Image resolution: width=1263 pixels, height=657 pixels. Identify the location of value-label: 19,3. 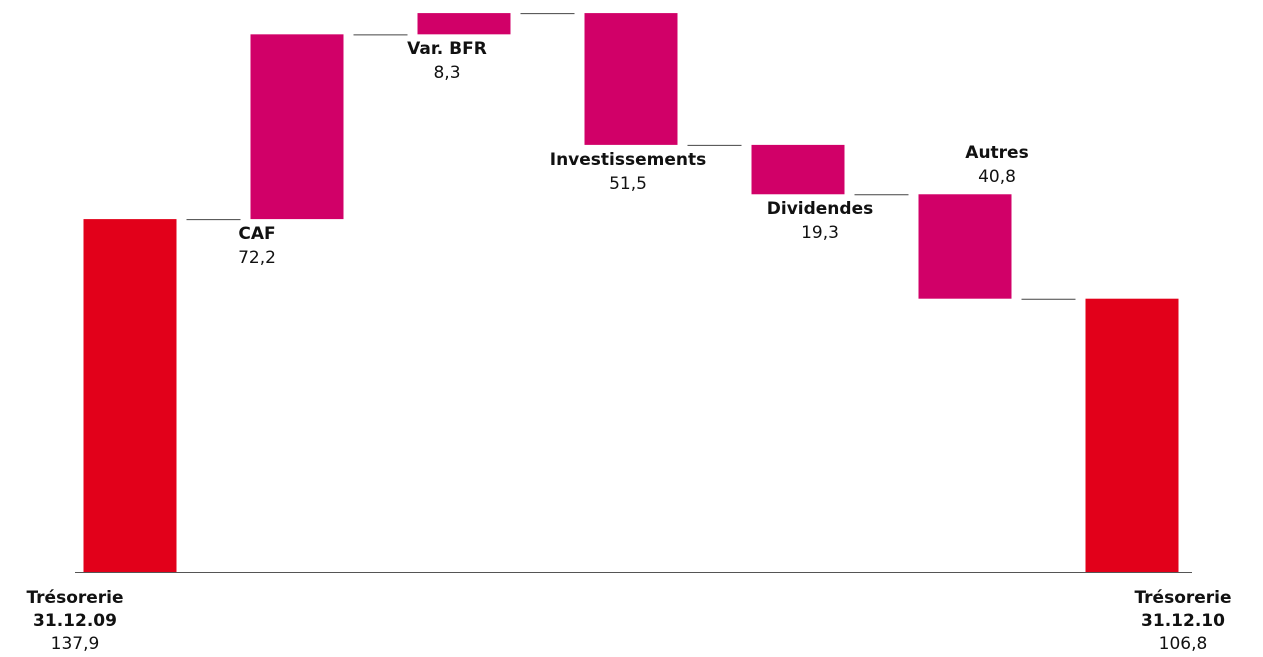
(820, 233).